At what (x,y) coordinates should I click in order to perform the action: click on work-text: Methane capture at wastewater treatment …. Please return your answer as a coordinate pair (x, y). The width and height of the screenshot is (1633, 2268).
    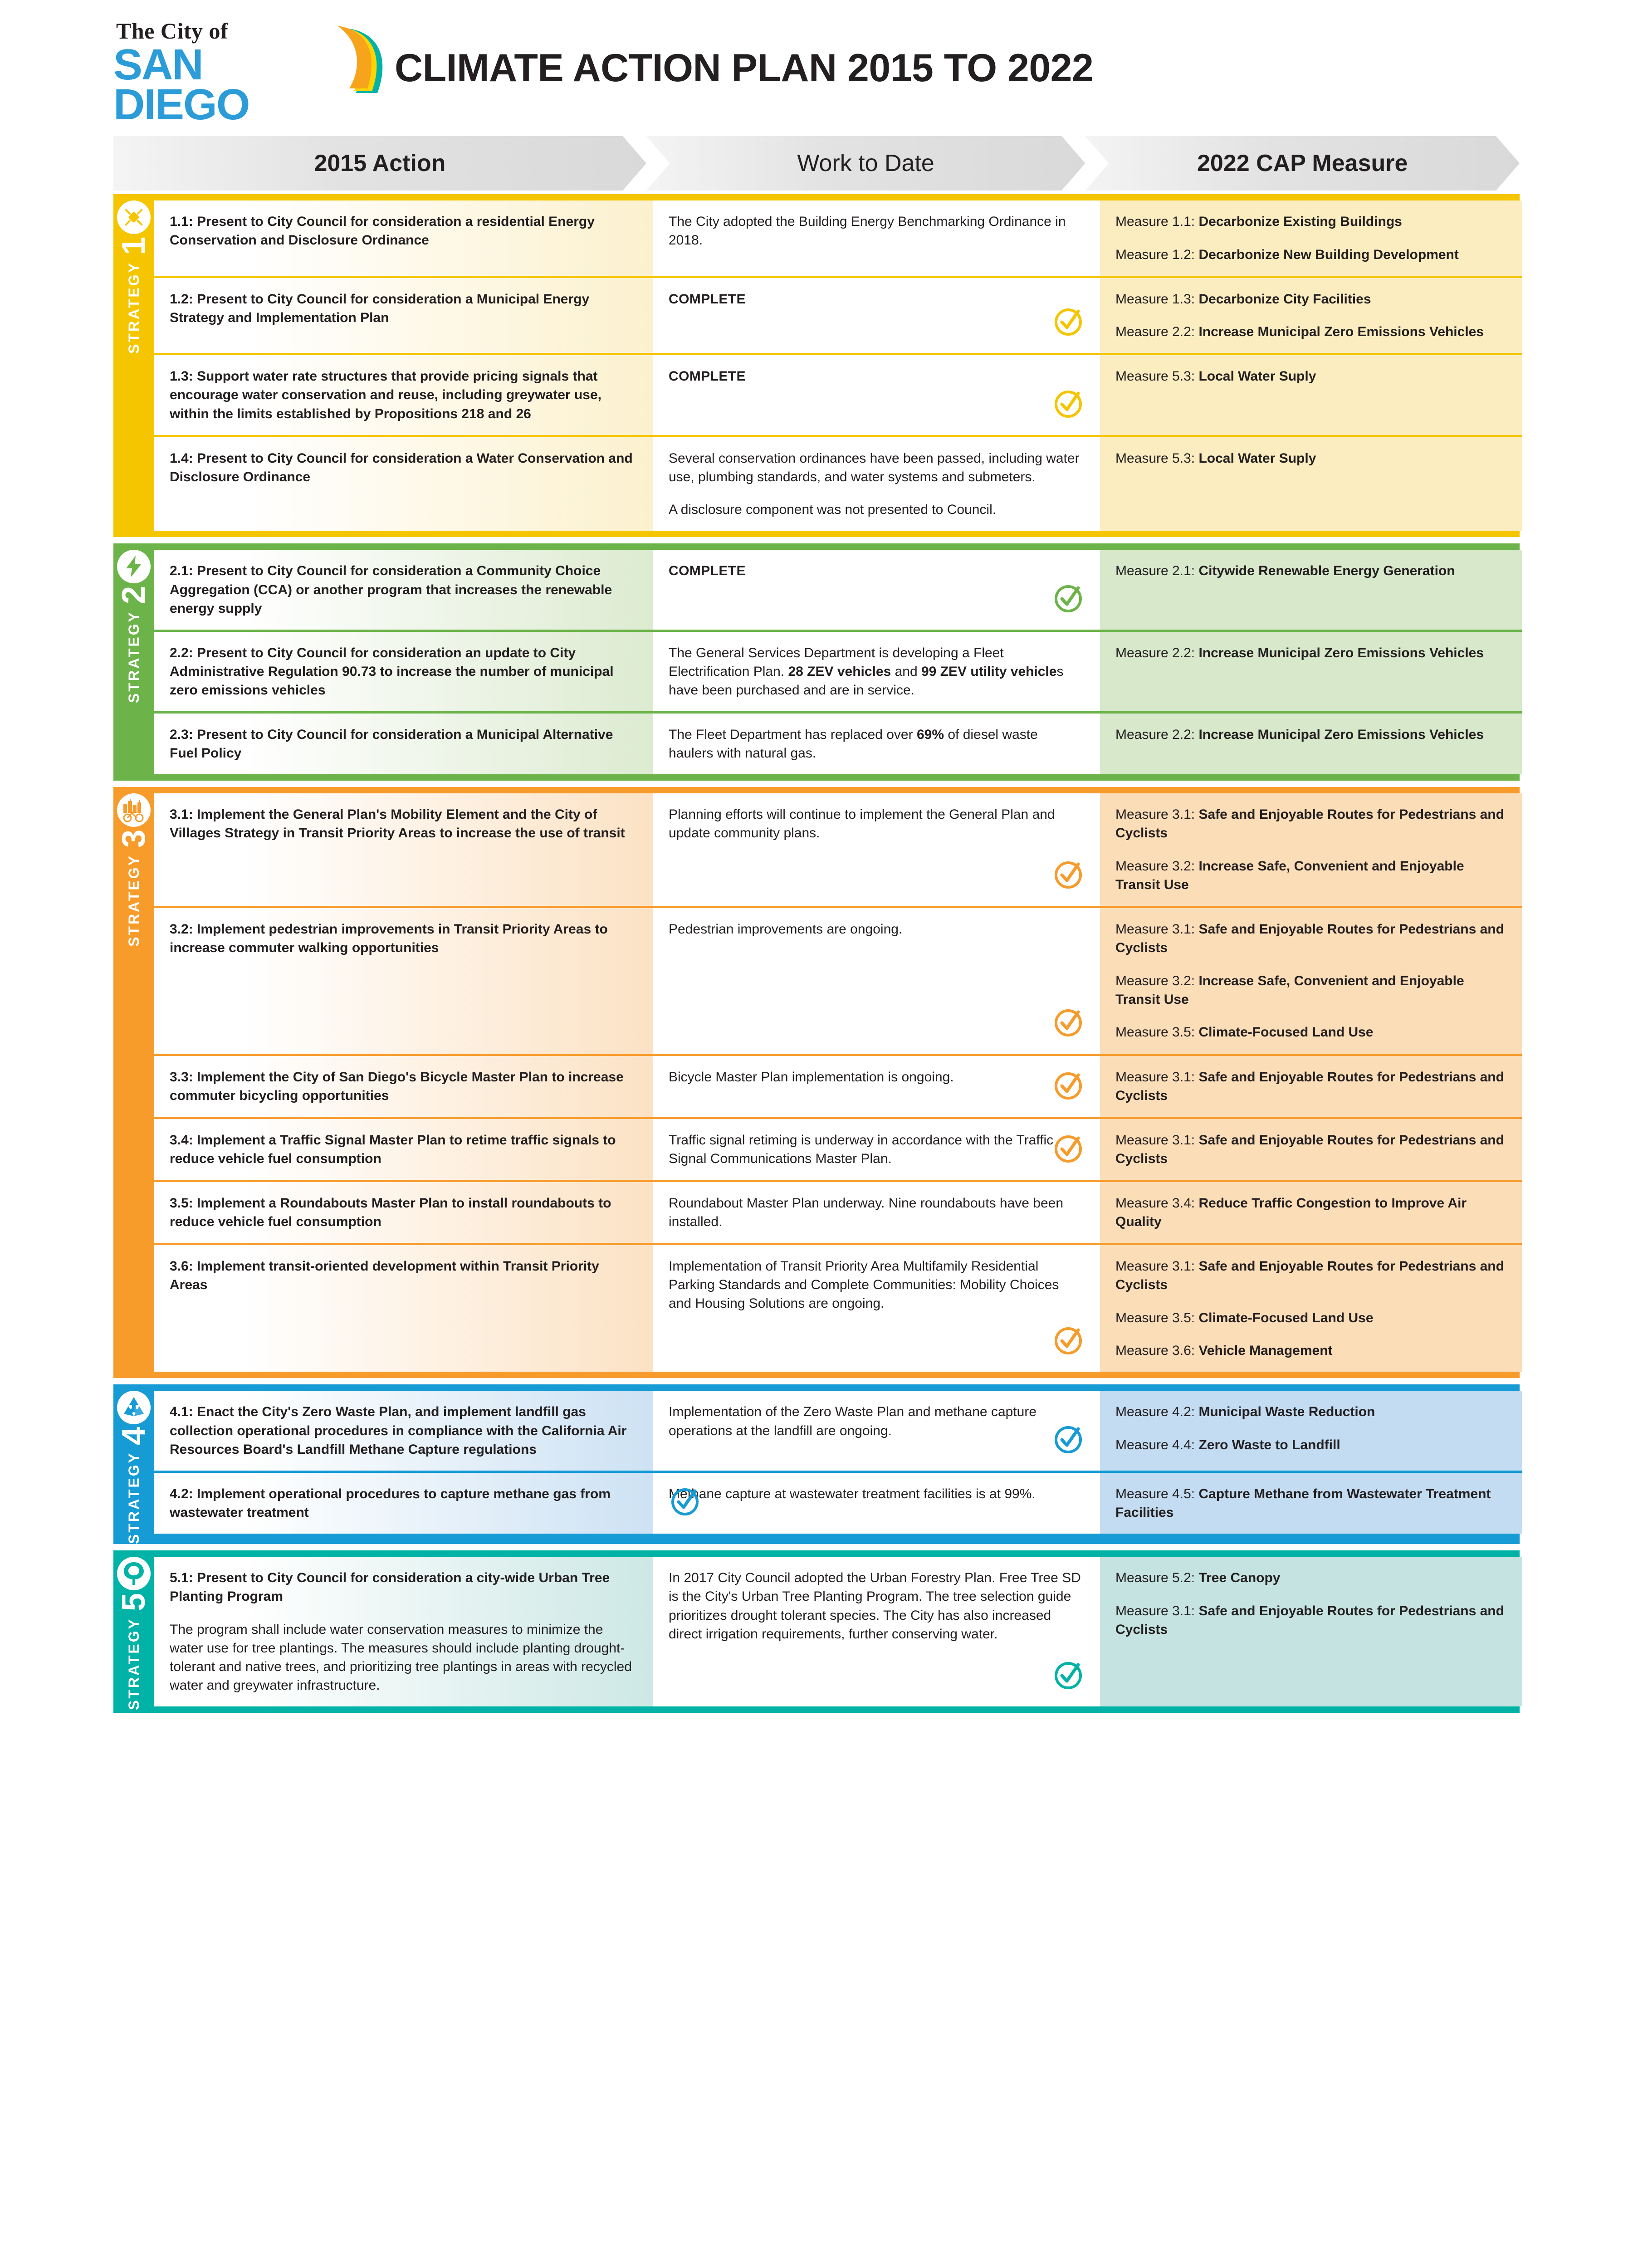
    Looking at the image, I should click on (852, 1494).